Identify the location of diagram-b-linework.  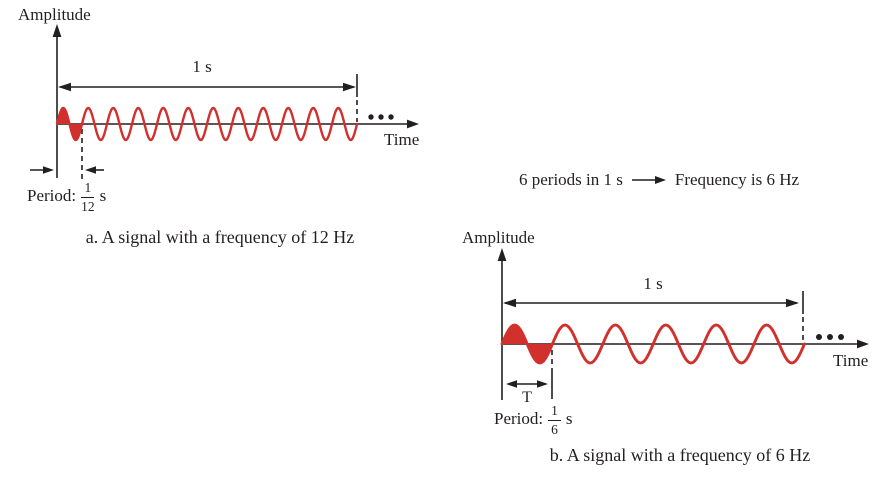
(683, 324).